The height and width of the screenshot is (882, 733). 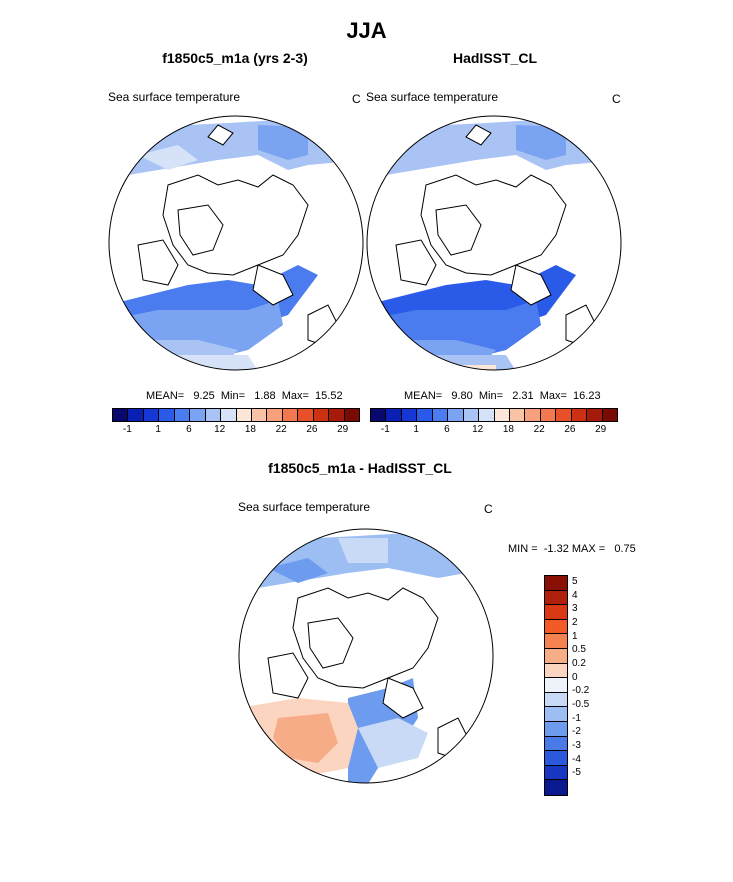 What do you see at coordinates (366, 656) in the screenshot?
I see `diff-polar-map` at bounding box center [366, 656].